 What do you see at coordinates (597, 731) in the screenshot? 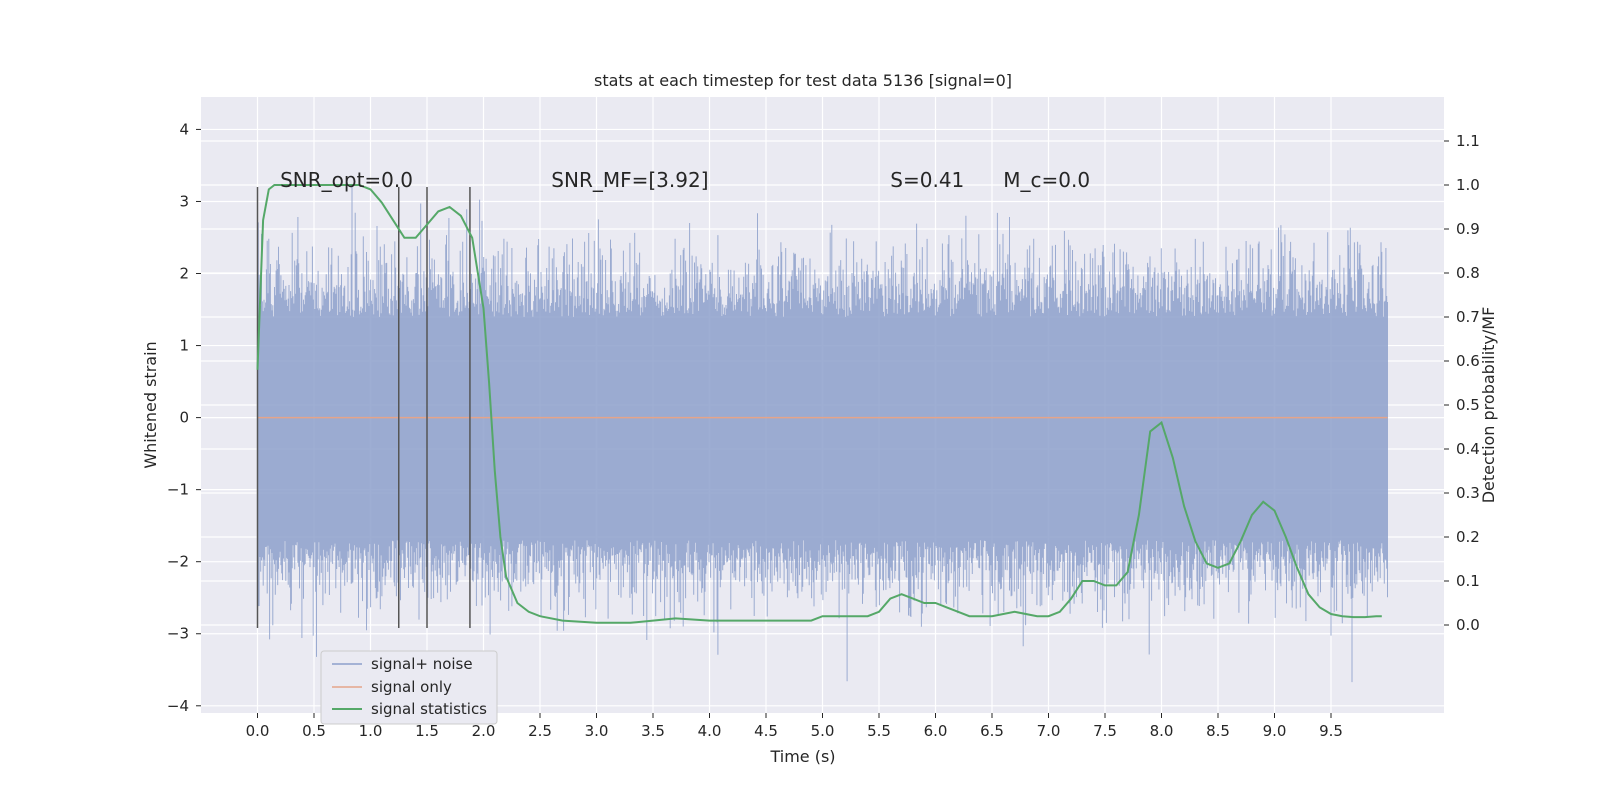
I see `x-tick-label: 3.0` at bounding box center [597, 731].